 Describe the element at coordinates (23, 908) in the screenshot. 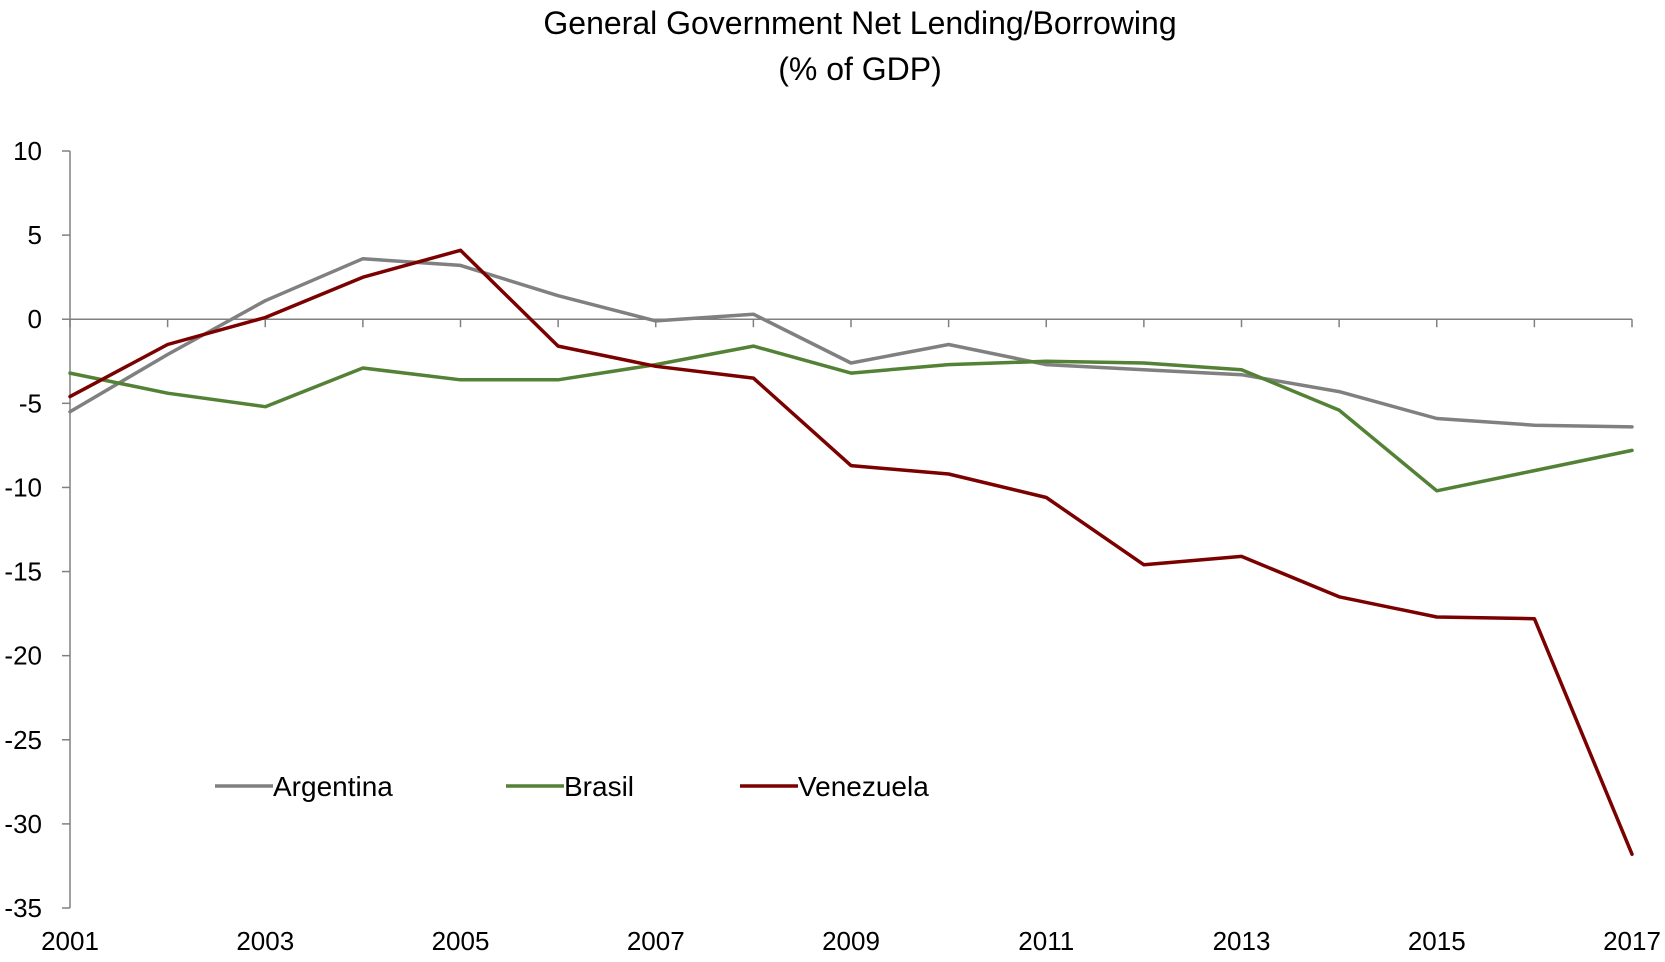

I see `y-tick-label: -35` at that location.